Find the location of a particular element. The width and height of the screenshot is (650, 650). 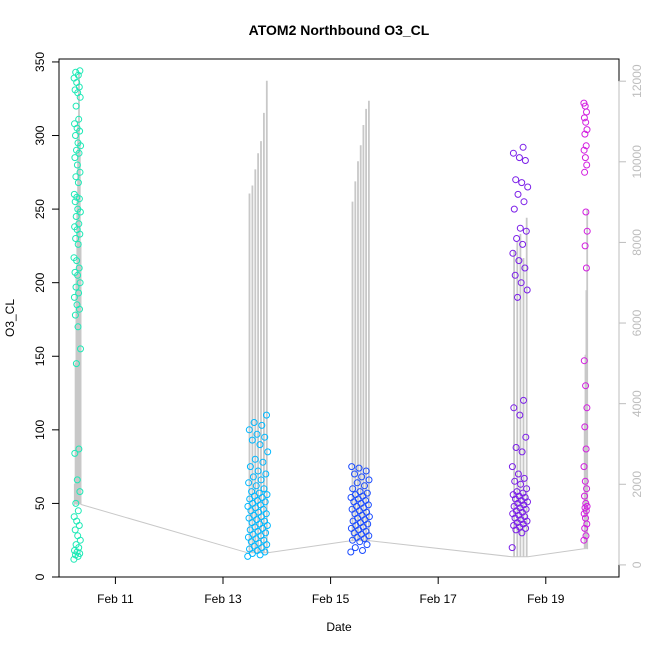

y-tick-label: 350 is located at coordinates (40, 62).